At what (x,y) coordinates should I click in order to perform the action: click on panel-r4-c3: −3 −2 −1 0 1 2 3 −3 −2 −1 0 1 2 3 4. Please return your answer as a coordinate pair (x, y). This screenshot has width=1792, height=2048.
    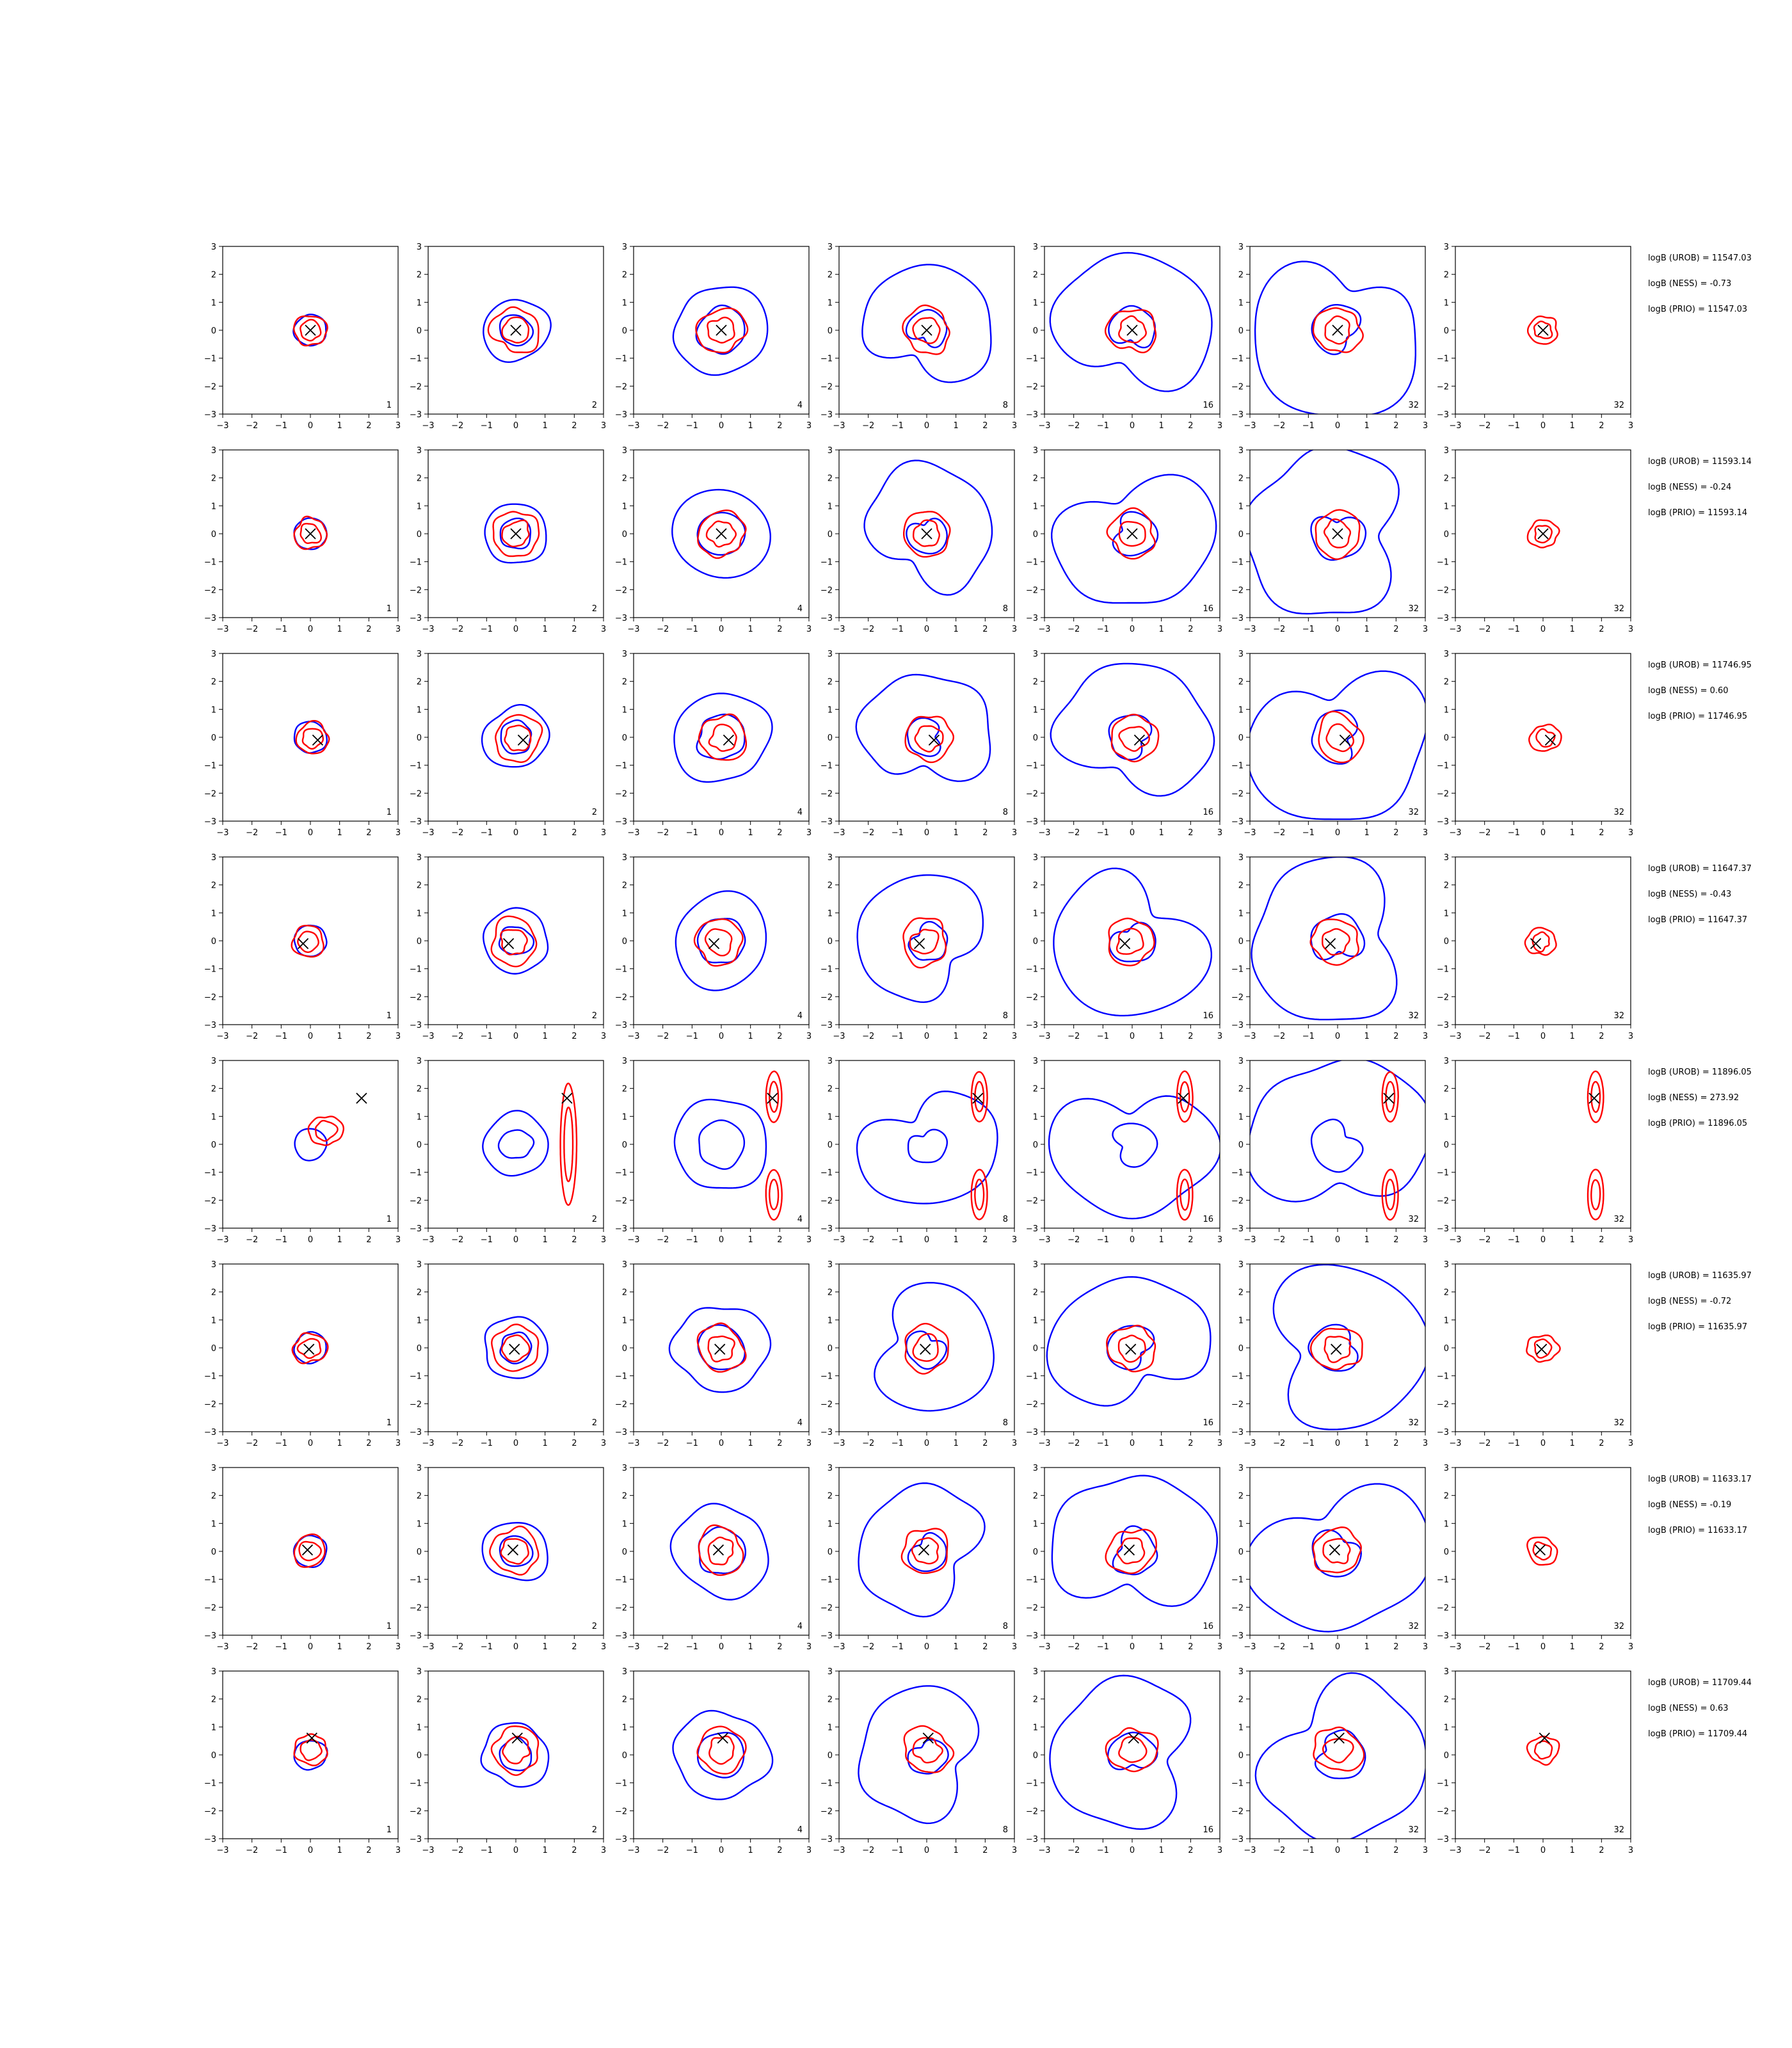
    Looking at the image, I should click on (713, 947).